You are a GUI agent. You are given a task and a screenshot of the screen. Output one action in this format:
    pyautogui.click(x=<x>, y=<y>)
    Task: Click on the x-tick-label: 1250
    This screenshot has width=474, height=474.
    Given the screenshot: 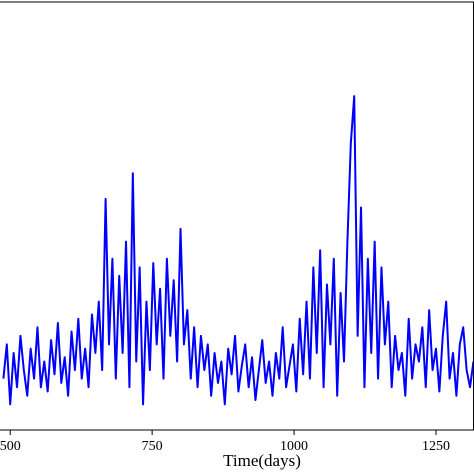 What is the action you would take?
    pyautogui.click(x=436, y=446)
    